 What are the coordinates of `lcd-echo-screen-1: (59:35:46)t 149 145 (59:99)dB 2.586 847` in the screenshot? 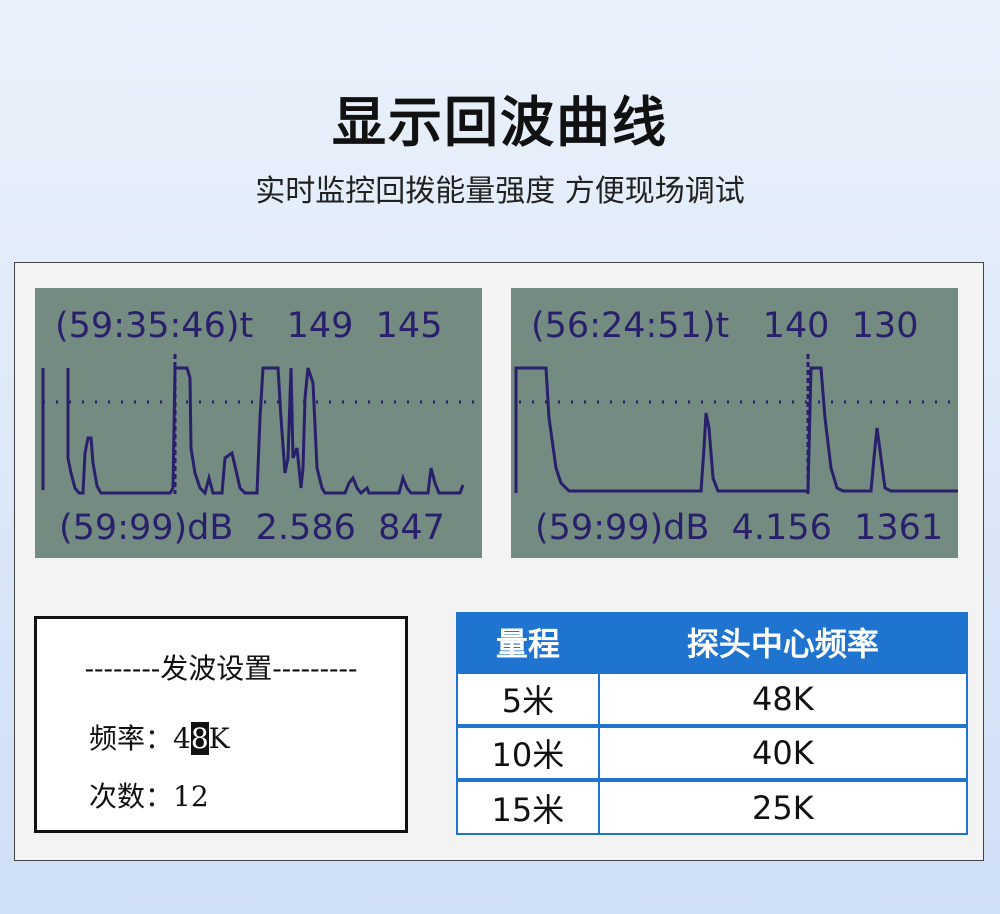 It's located at (258, 423).